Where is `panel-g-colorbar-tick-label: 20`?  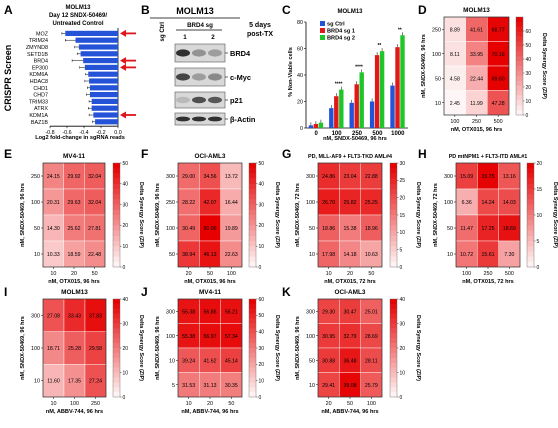
panel-g-colorbar-tick-label: 20 is located at coordinates (403, 198).